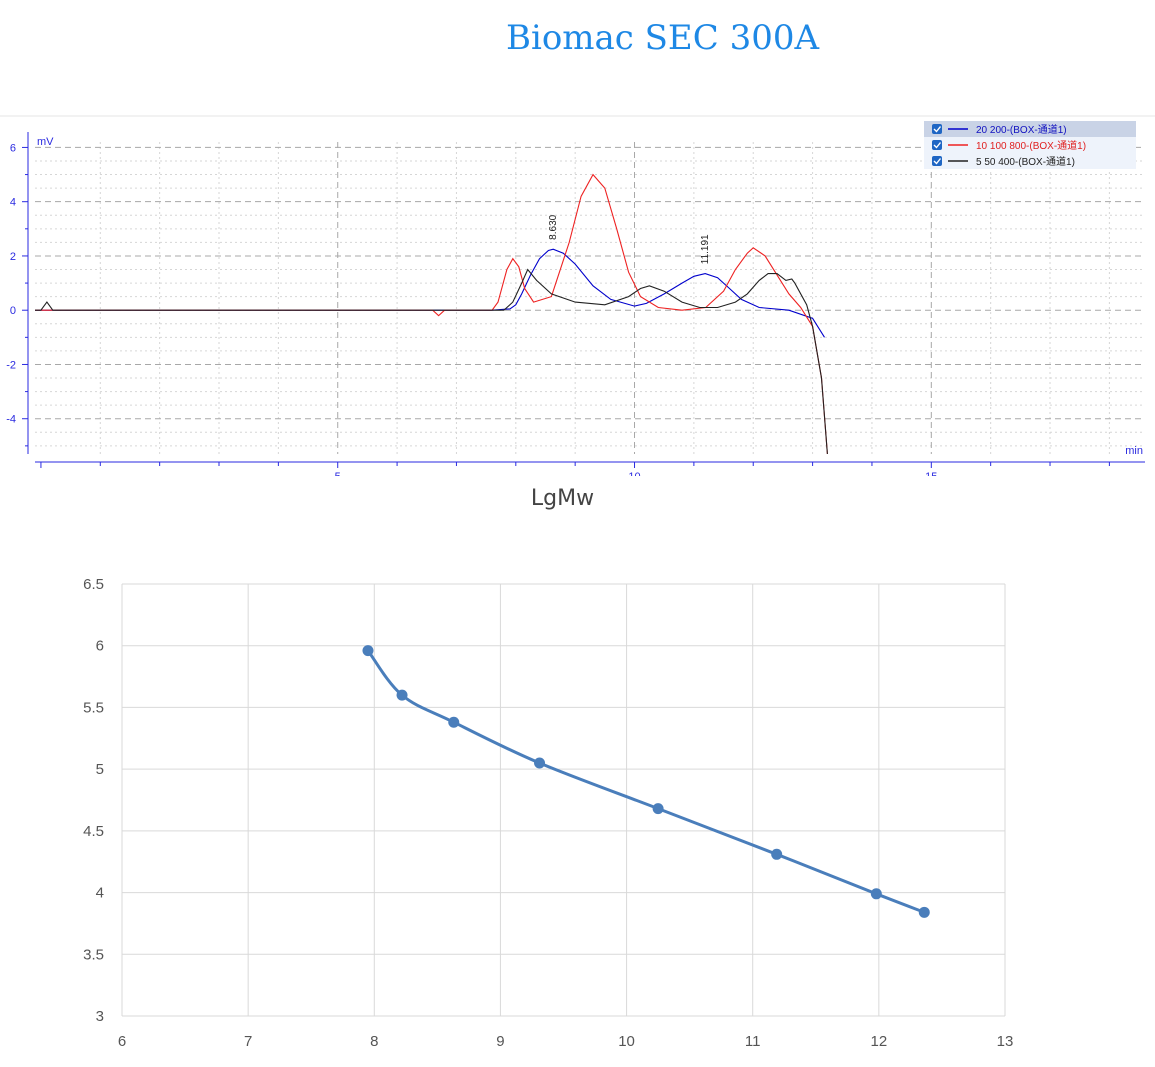 The width and height of the screenshot is (1155, 1067). What do you see at coordinates (45, 142) in the screenshot?
I see `y-axis-label: mV` at bounding box center [45, 142].